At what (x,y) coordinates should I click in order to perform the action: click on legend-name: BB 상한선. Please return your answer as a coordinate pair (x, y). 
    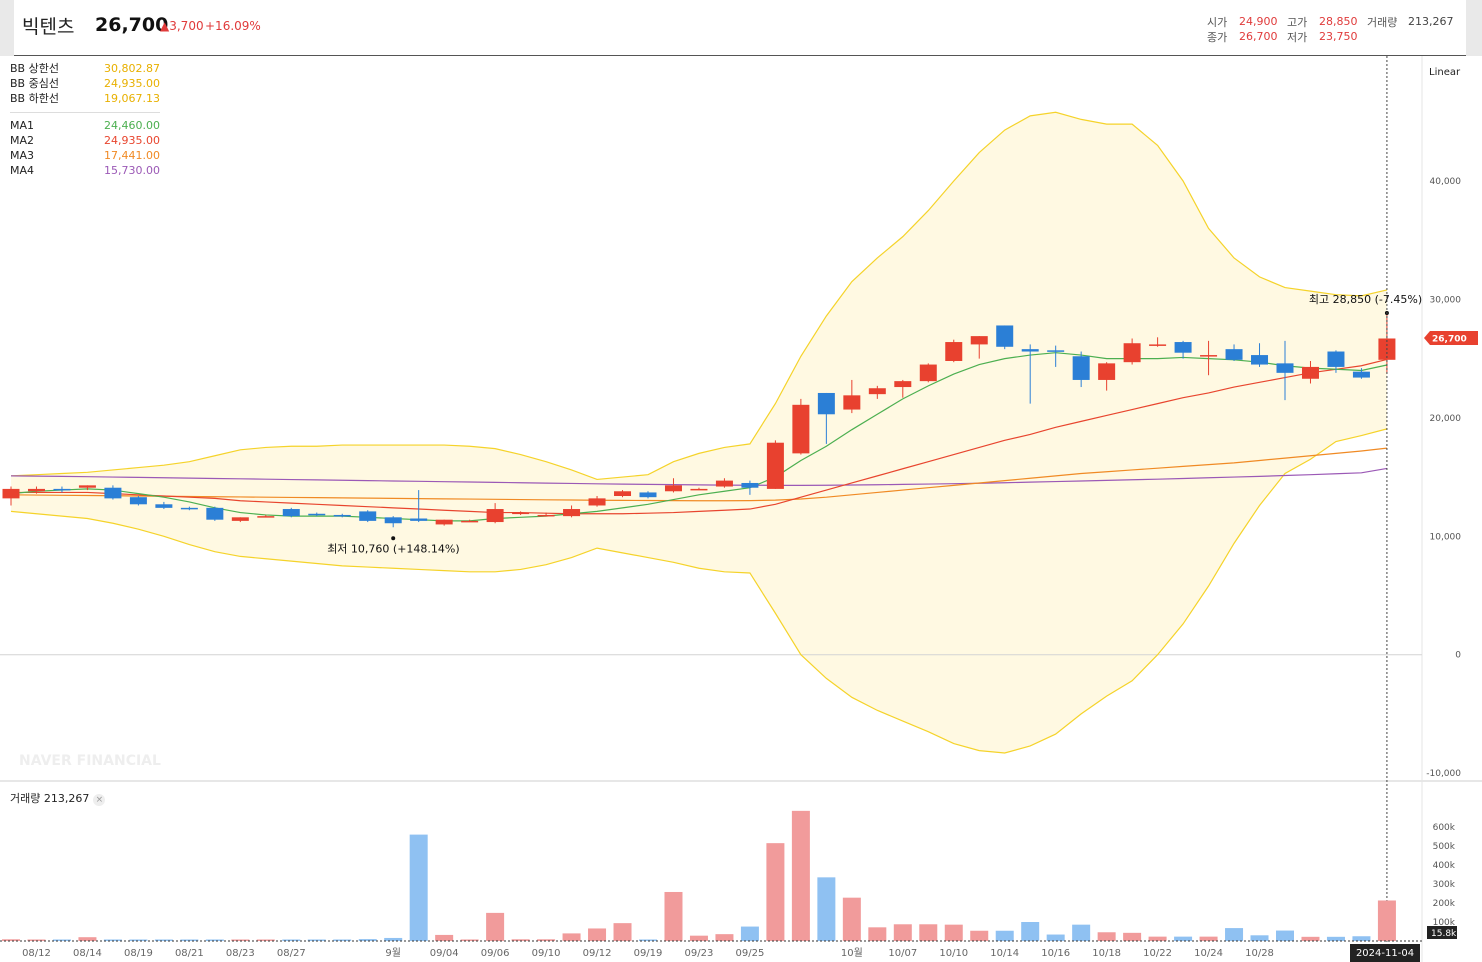
    Looking at the image, I should click on (34, 68).